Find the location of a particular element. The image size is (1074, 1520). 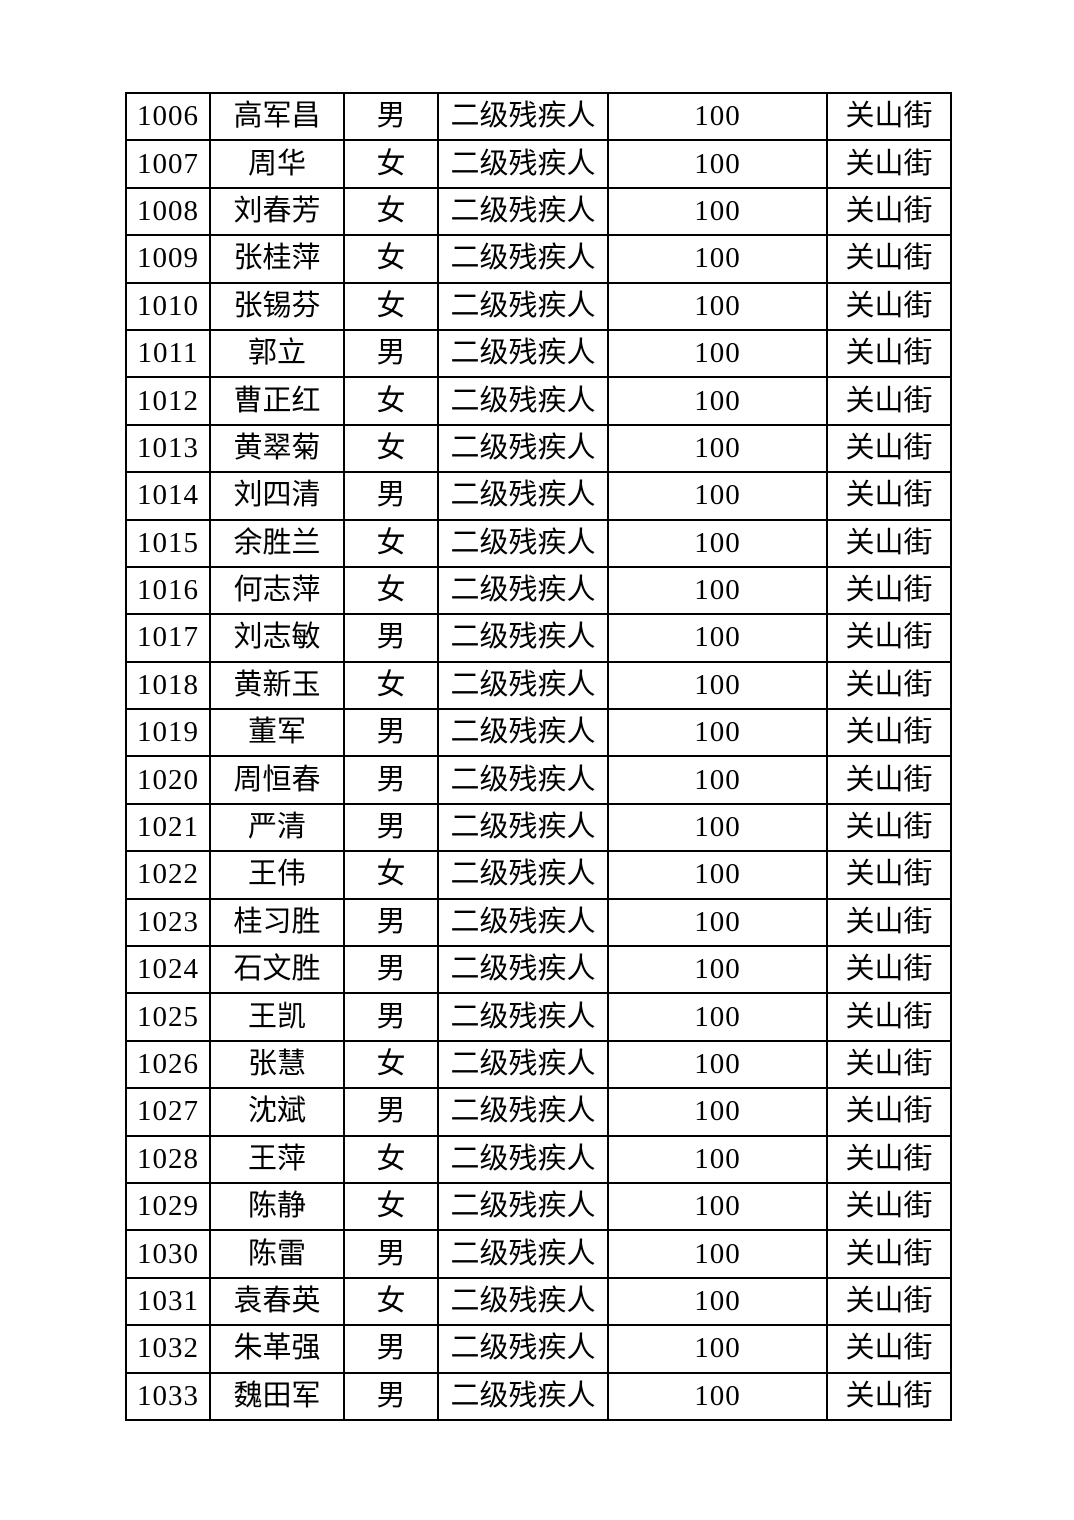

cell-name: 黄翠菊 is located at coordinates (277, 448).